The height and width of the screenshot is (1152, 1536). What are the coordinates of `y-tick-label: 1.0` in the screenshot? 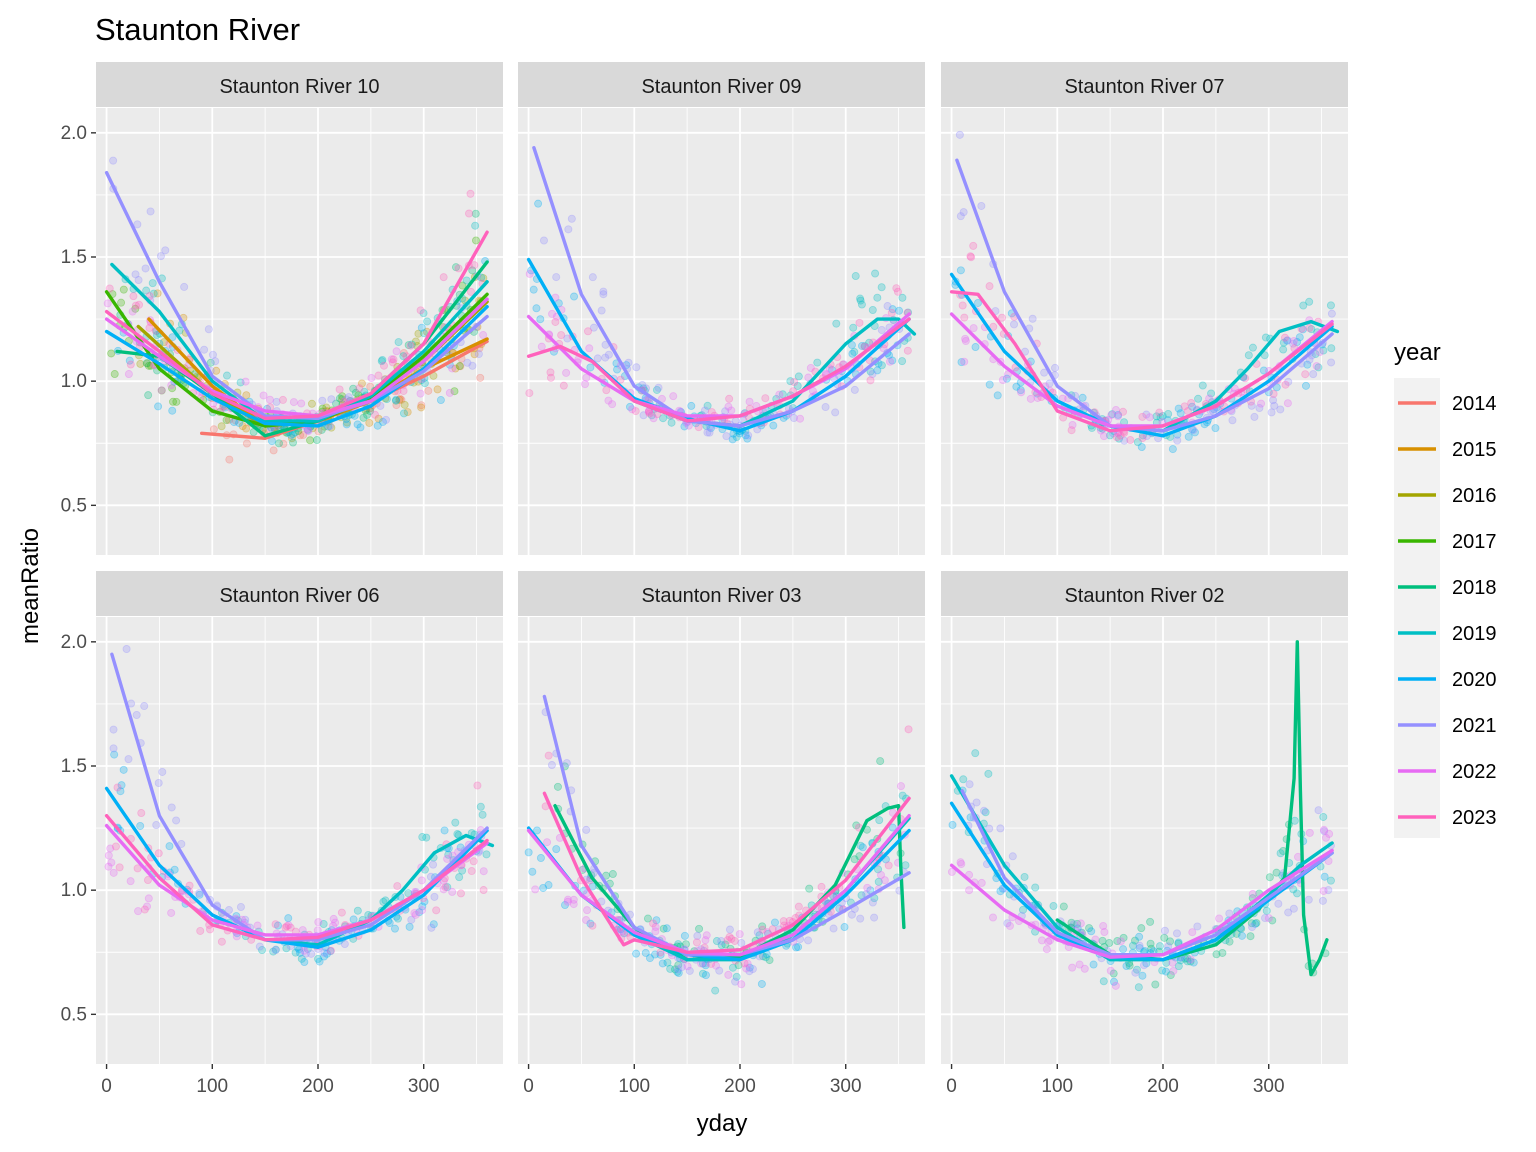 It's located at (74, 890).